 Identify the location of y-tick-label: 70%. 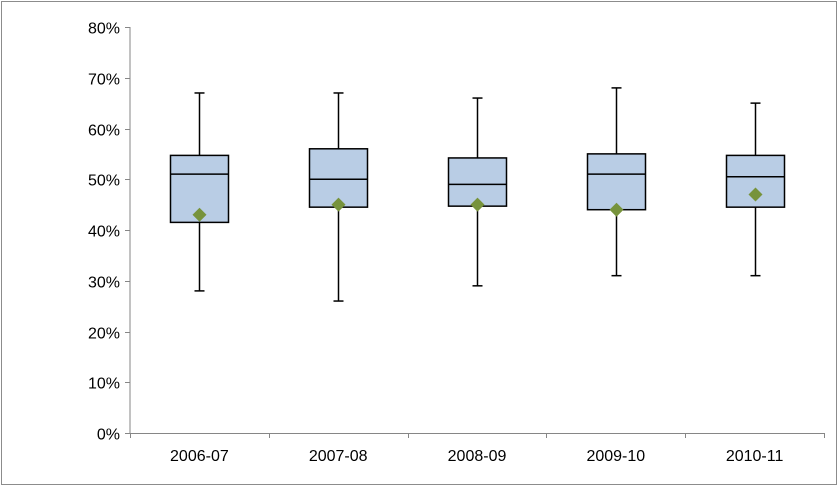
(104, 80).